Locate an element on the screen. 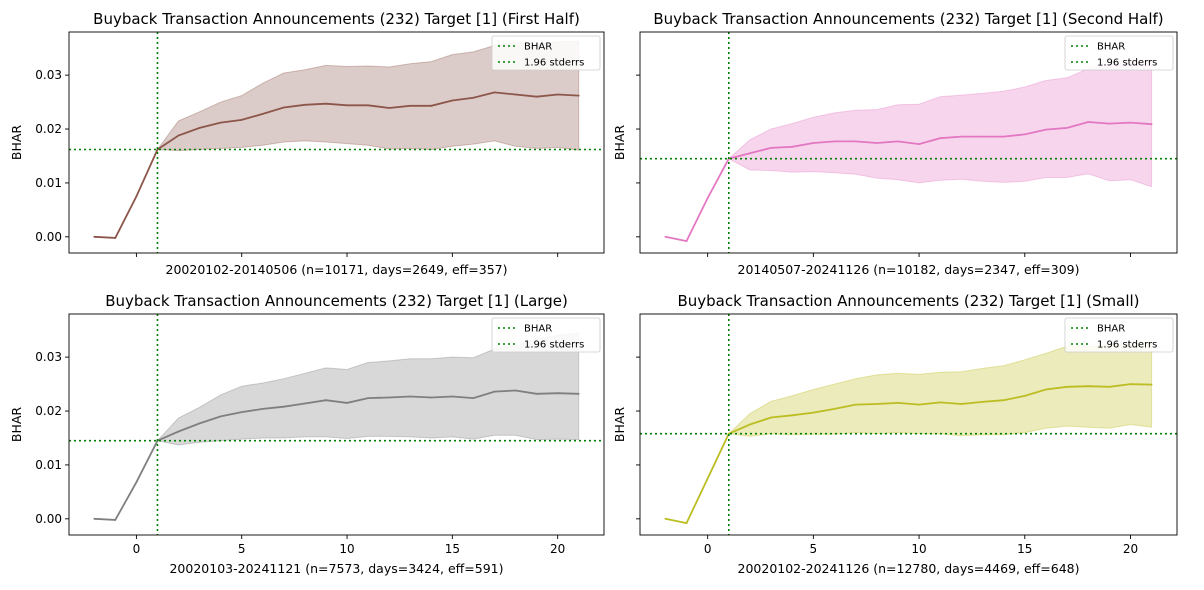 The width and height of the screenshot is (1204, 590). x-tick-label: 10 is located at coordinates (918, 549).